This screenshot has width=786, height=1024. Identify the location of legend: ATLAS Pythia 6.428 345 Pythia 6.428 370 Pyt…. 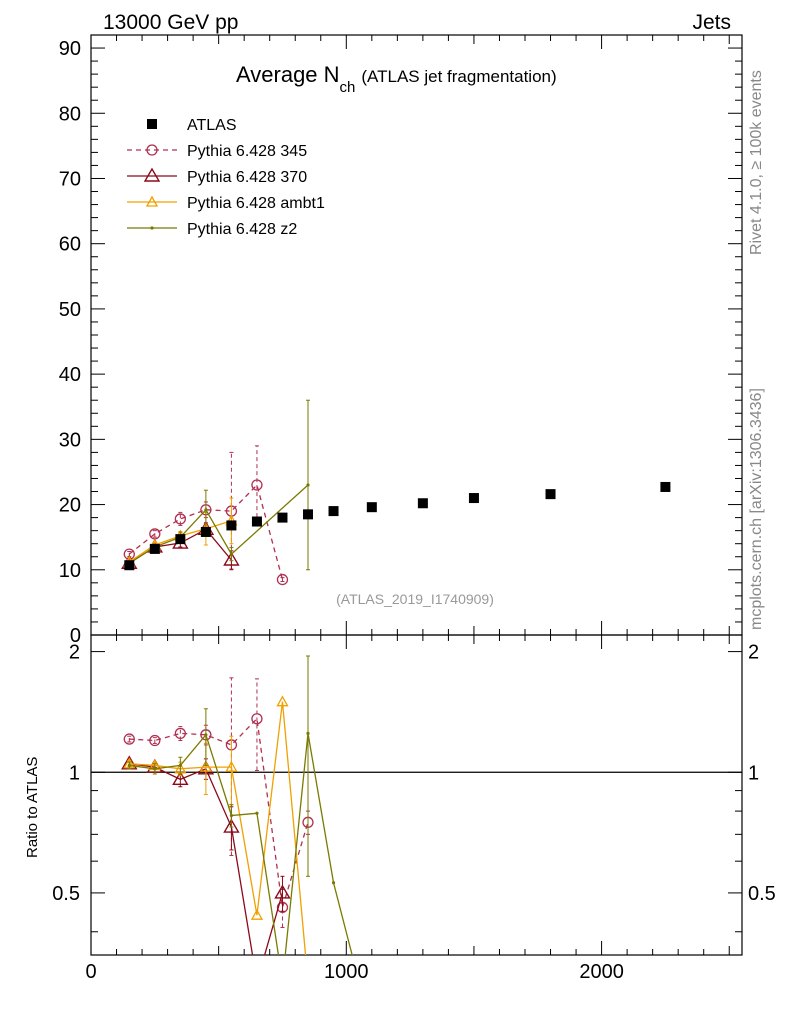
(226, 177).